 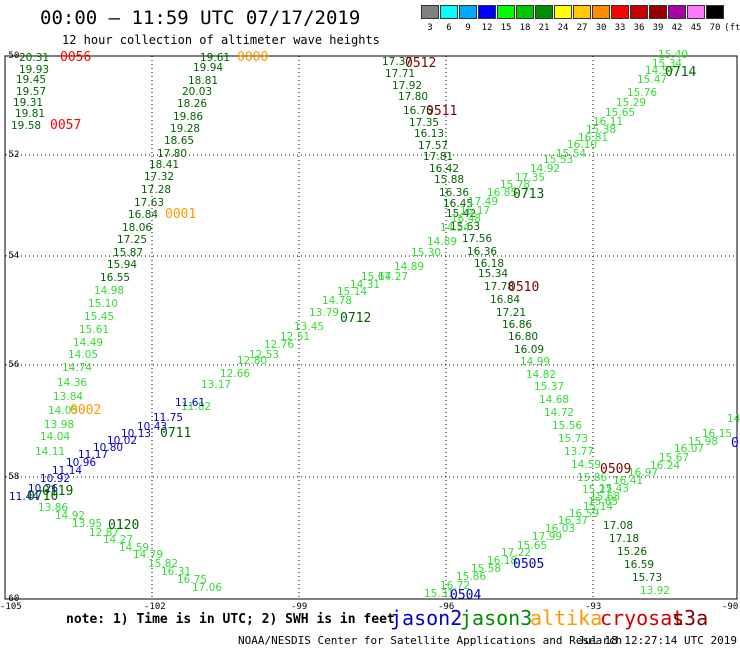 I want to click on satellite-altika: altika, so click(x=566, y=618).